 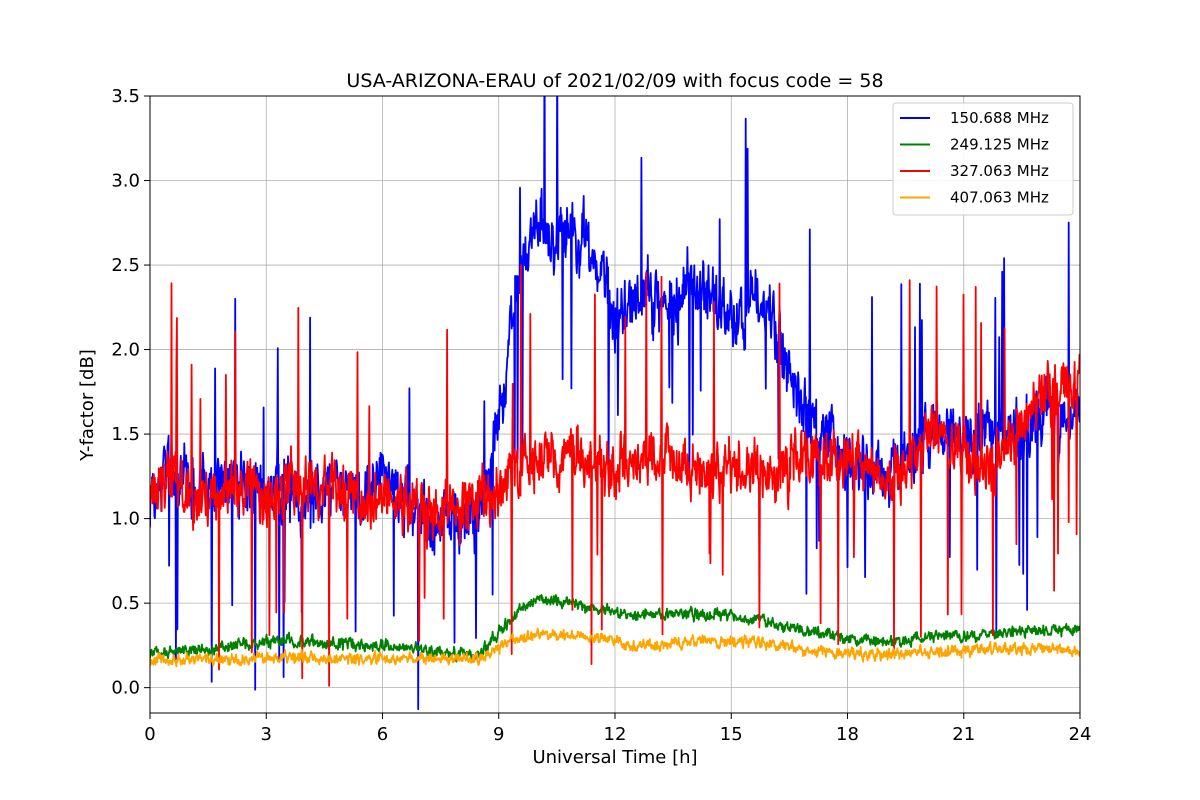 What do you see at coordinates (87, 405) in the screenshot?
I see `y-axis-label: Y-factor [dB]` at bounding box center [87, 405].